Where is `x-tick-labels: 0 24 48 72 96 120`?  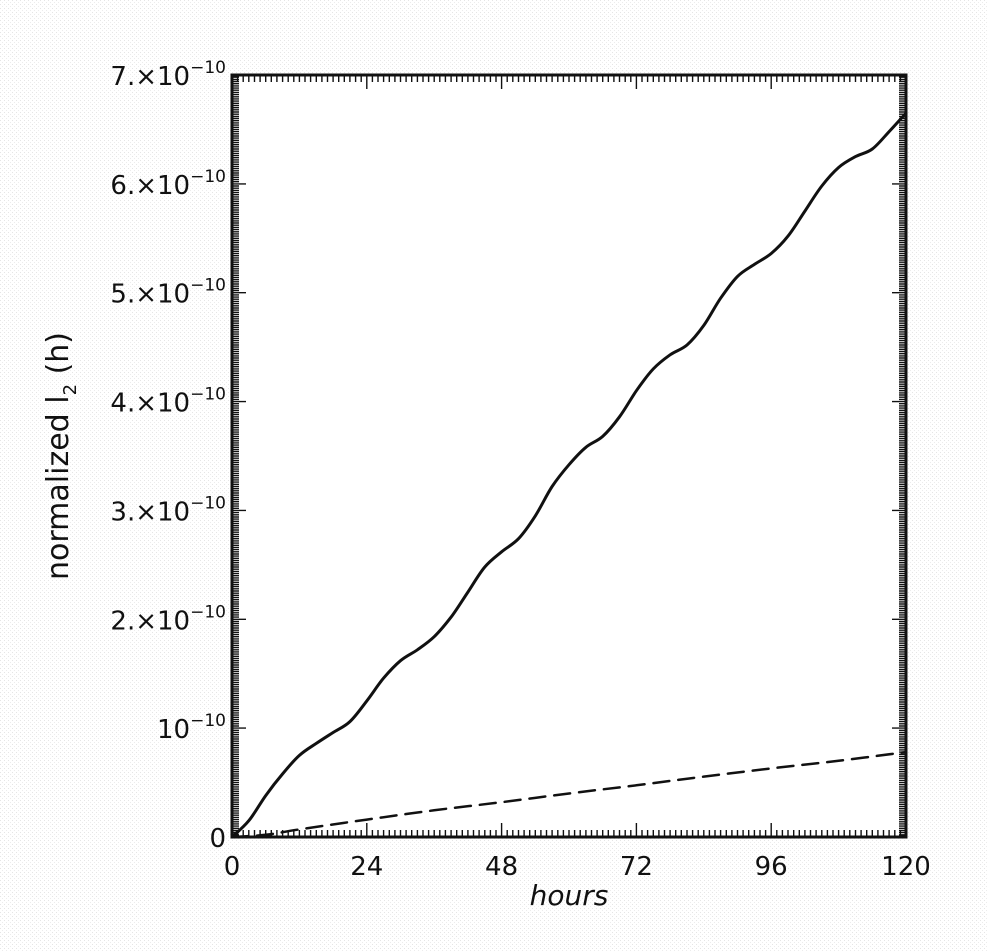
x-tick-labels: 0 24 48 72 96 120 is located at coordinates (577, 867).